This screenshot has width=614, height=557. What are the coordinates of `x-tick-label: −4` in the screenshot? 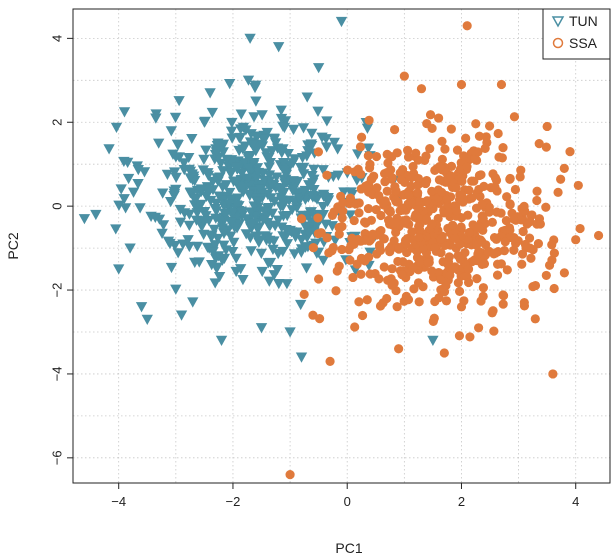 It's located at (118, 501).